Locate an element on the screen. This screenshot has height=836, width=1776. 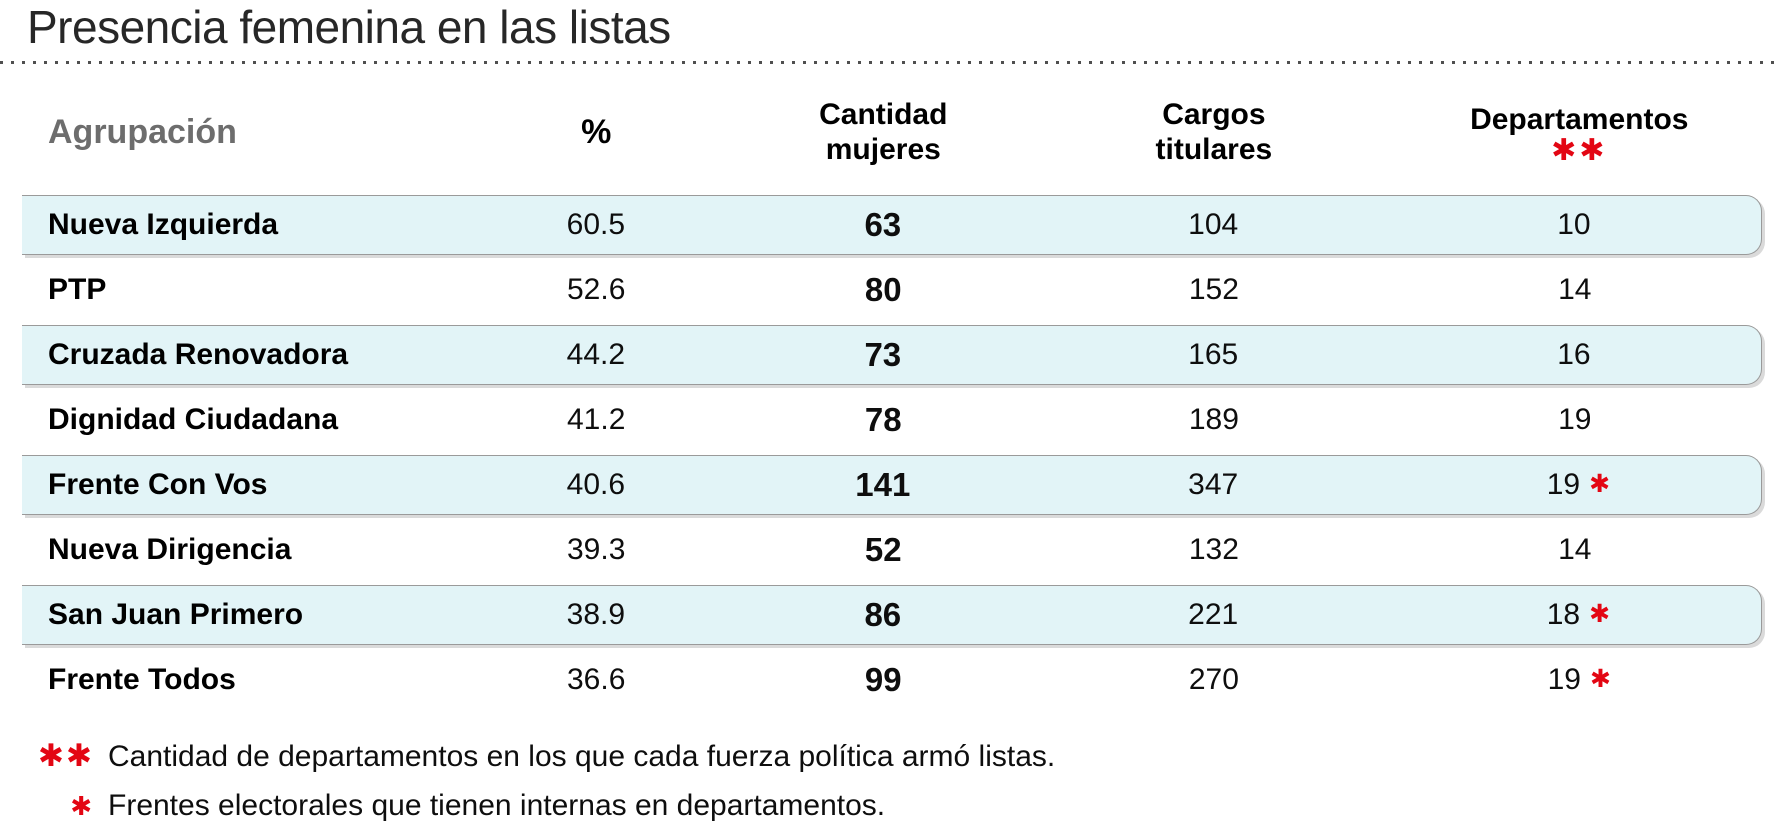
header-line: mujeres is located at coordinates (883, 149).